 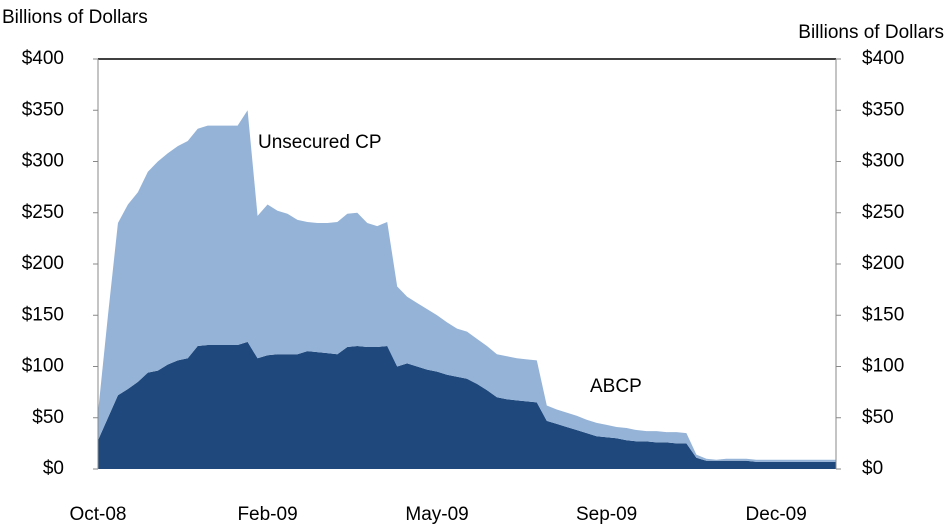 I want to click on y2-axis-title: Billions of Dollars, so click(x=871, y=32).